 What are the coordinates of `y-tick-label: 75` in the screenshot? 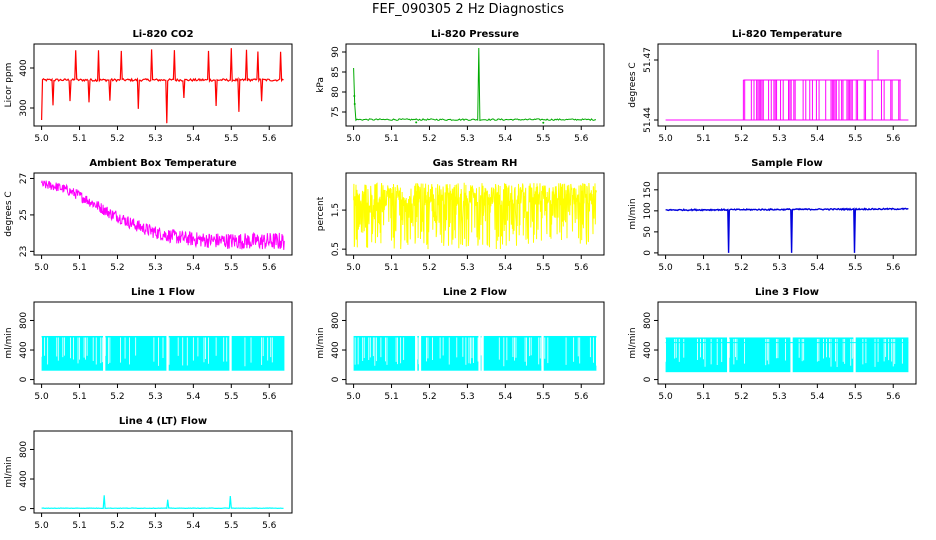 It's located at (336, 111).